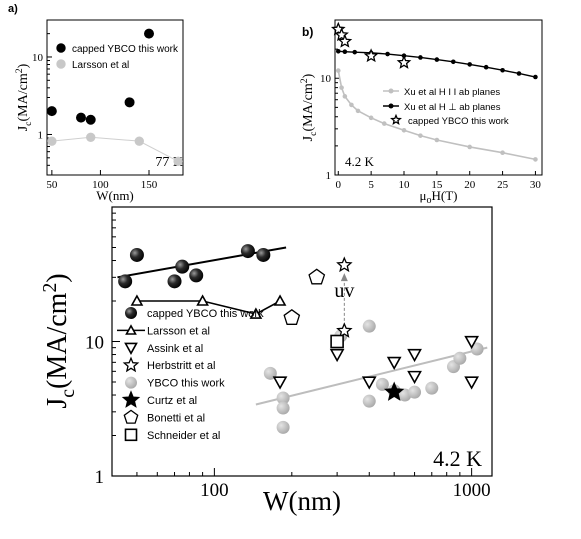 This screenshot has width=581, height=539. I want to click on panel-b-frame, so click(438, 97).